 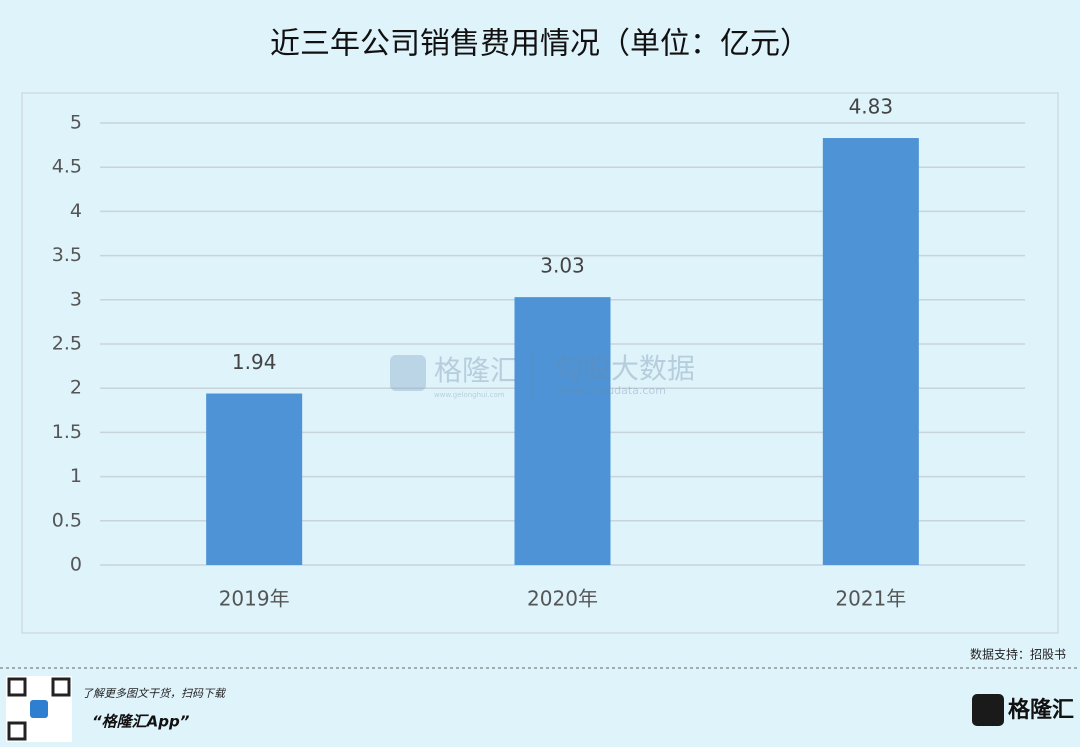 I want to click on footer-promo: 了解更多图文干货，扫码下载, so click(x=154, y=693).